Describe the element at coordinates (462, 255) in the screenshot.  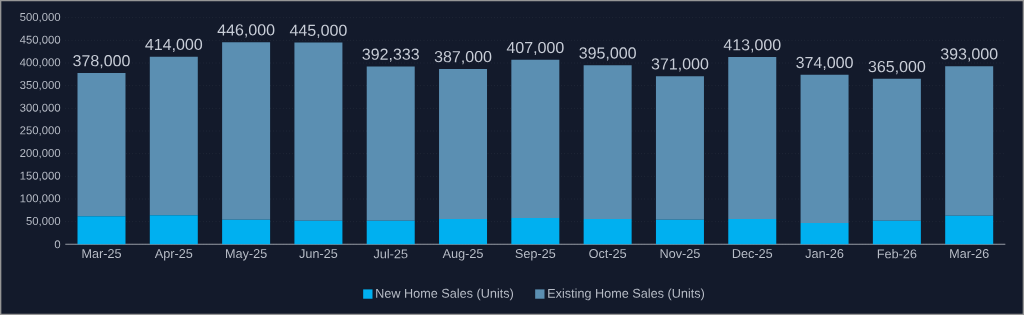
I see `x-tick-label: Aug-25` at that location.